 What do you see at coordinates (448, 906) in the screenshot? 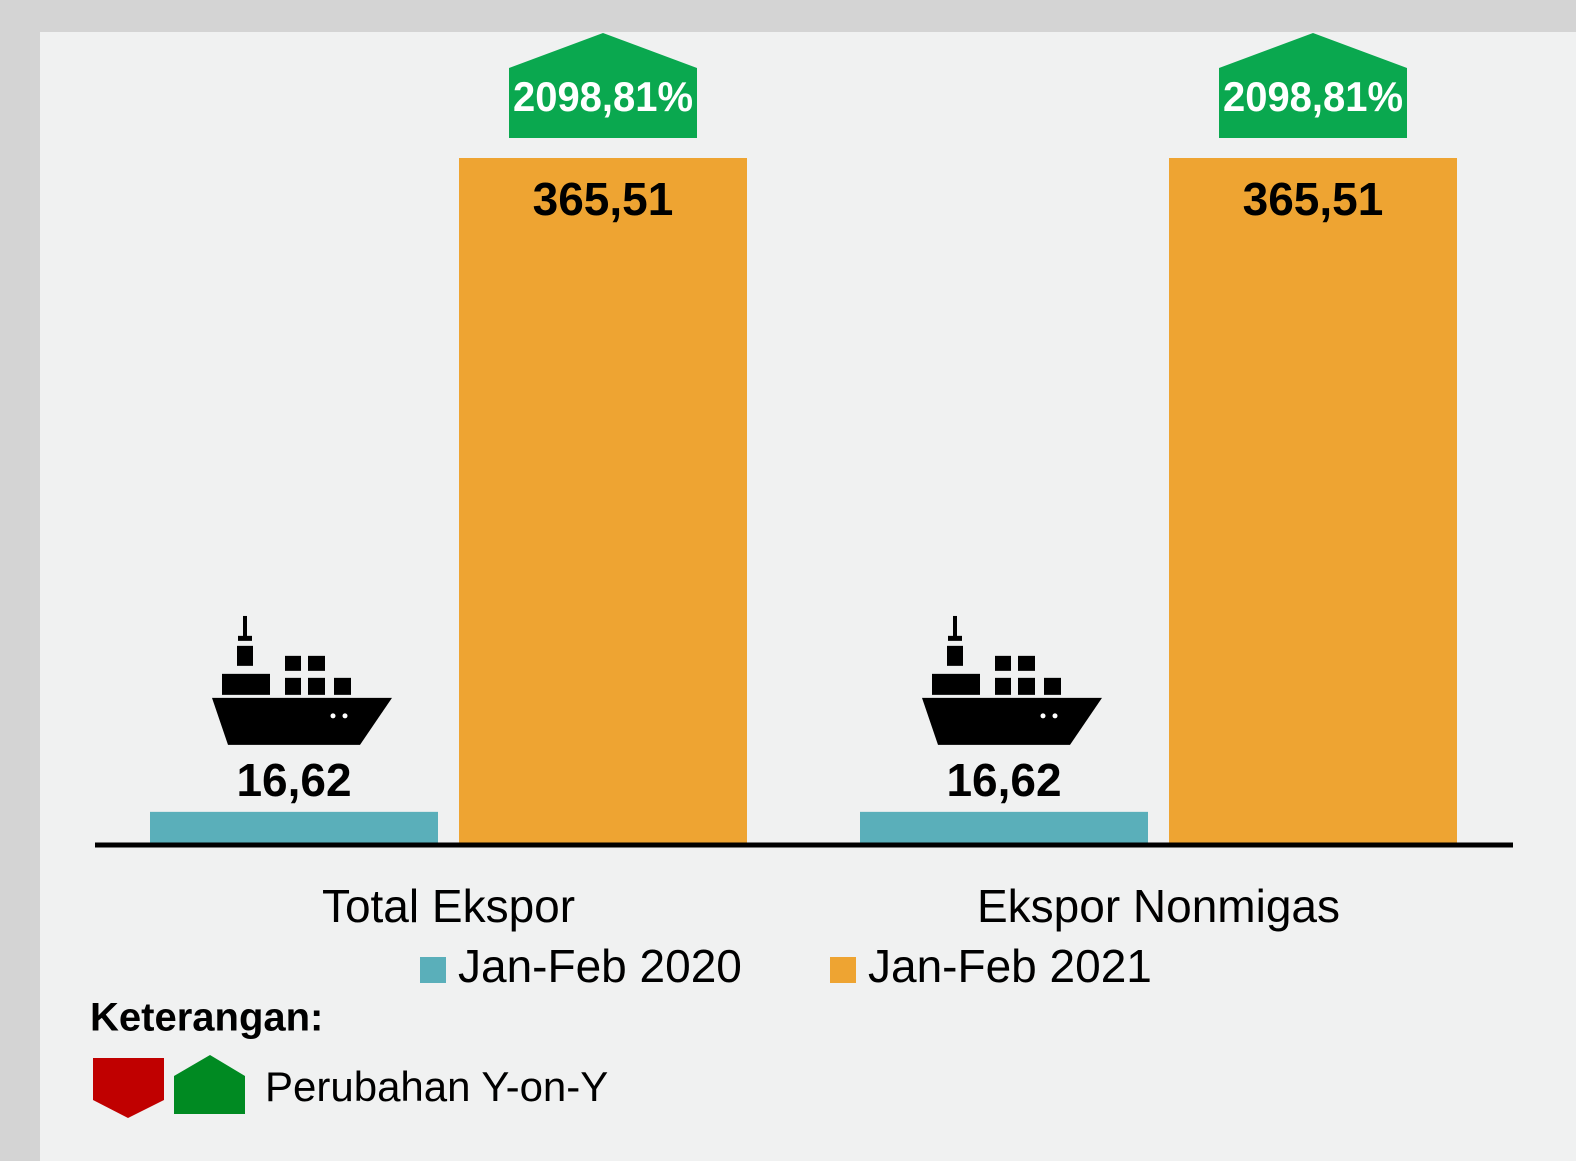
I see `x-tick-label: Total Ekspor` at bounding box center [448, 906].